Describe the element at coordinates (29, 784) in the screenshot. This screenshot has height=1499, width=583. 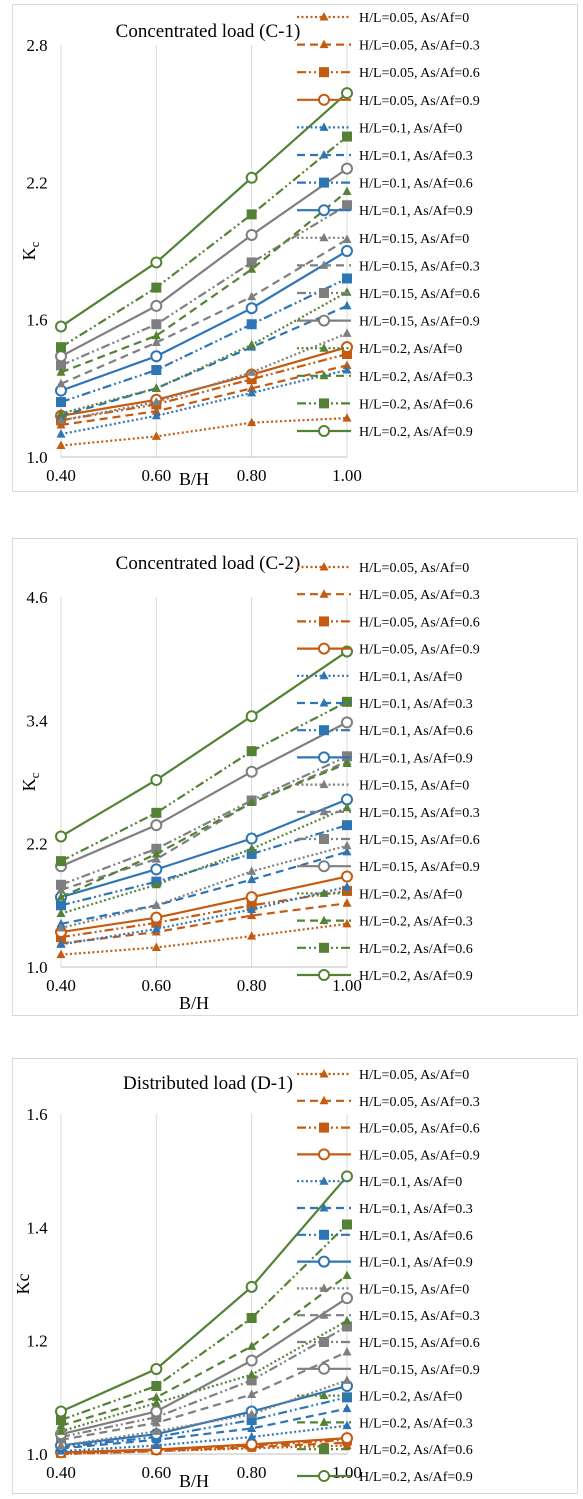
I see `y-axis-title-main: K` at that location.